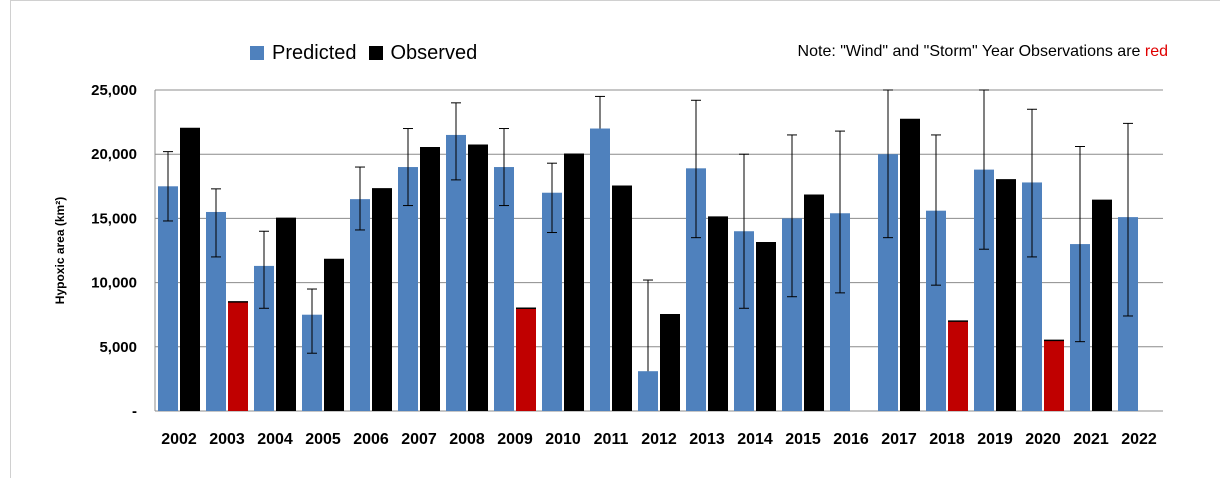 The height and width of the screenshot is (478, 1220). I want to click on y-tick-label: 5,000, so click(118, 347).